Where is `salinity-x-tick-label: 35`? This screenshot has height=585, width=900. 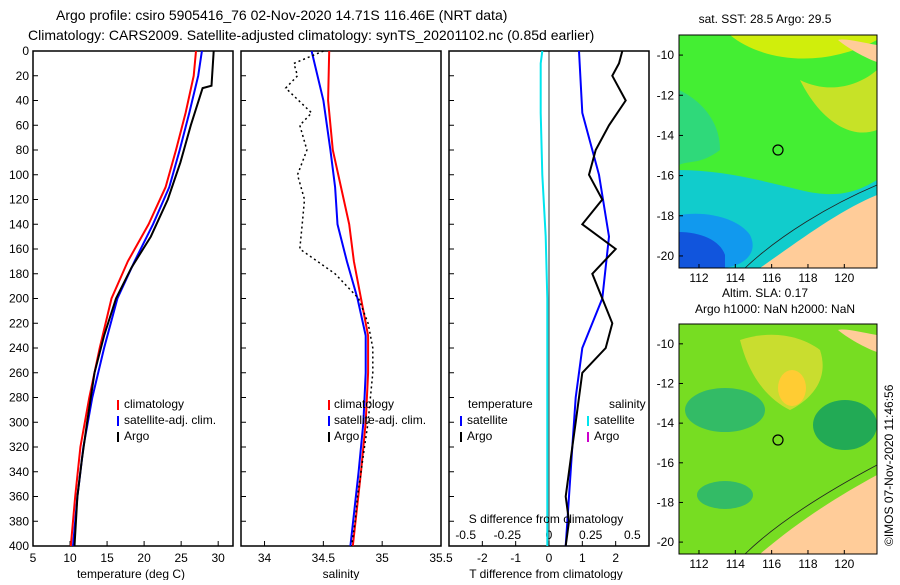 salinity-x-tick-label: 35 is located at coordinates (382, 558).